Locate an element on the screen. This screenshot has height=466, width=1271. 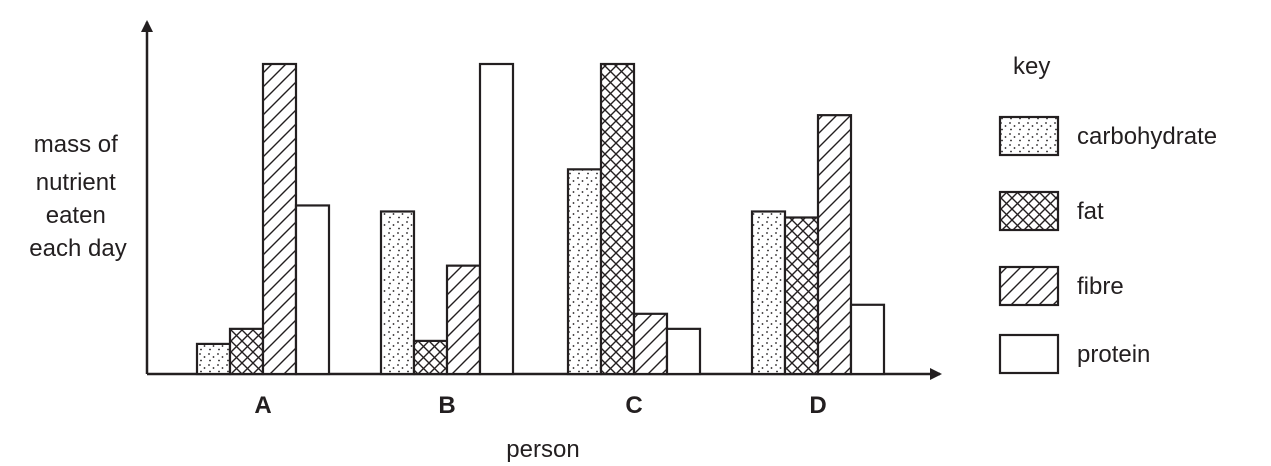
category-label-D: D is located at coordinates (817, 405).